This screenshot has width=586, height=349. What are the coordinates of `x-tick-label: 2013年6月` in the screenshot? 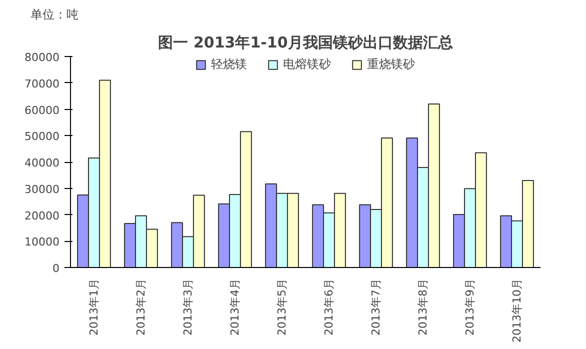 It's located at (329, 307).